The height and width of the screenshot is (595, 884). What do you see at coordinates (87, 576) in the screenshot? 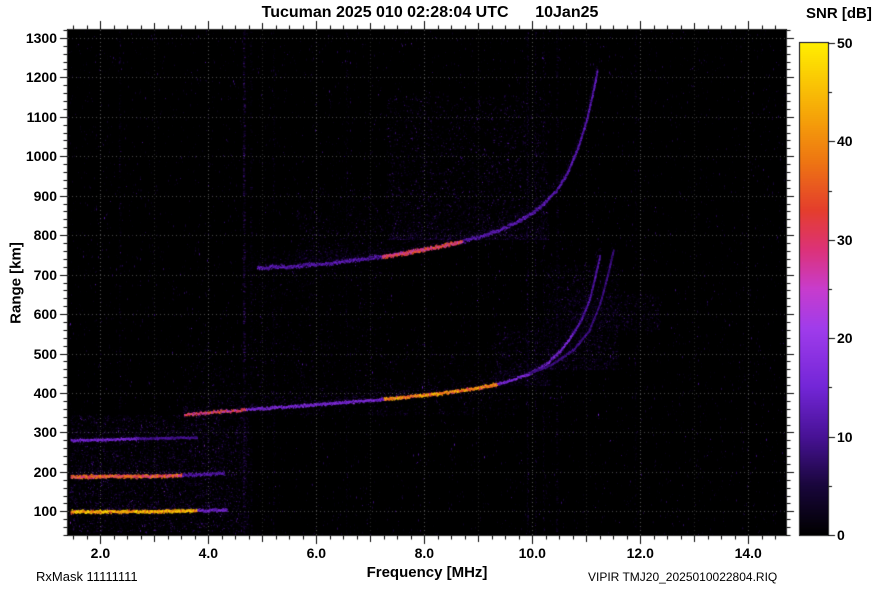
I see `rxmask-text: RxMask 11111111` at bounding box center [87, 576].